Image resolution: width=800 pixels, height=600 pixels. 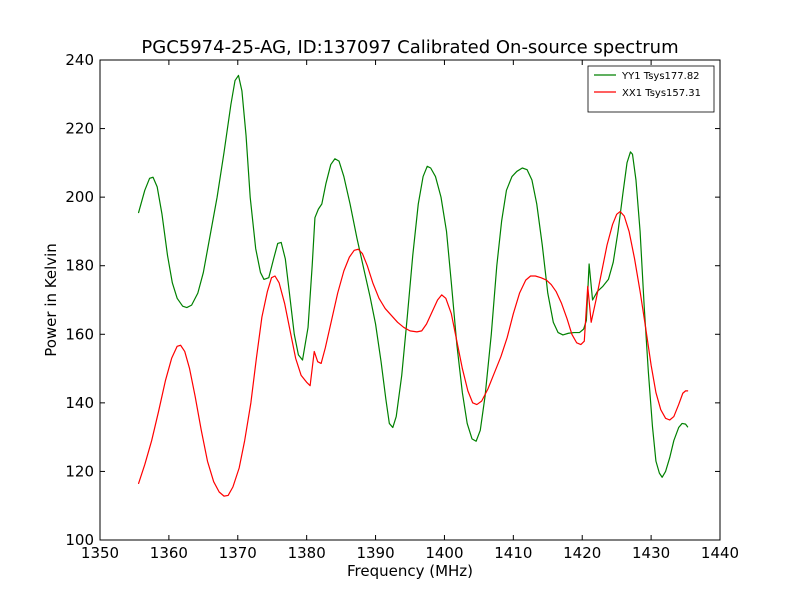 What do you see at coordinates (410, 571) in the screenshot?
I see `x-axis-label: Frequency (MHz)` at bounding box center [410, 571].